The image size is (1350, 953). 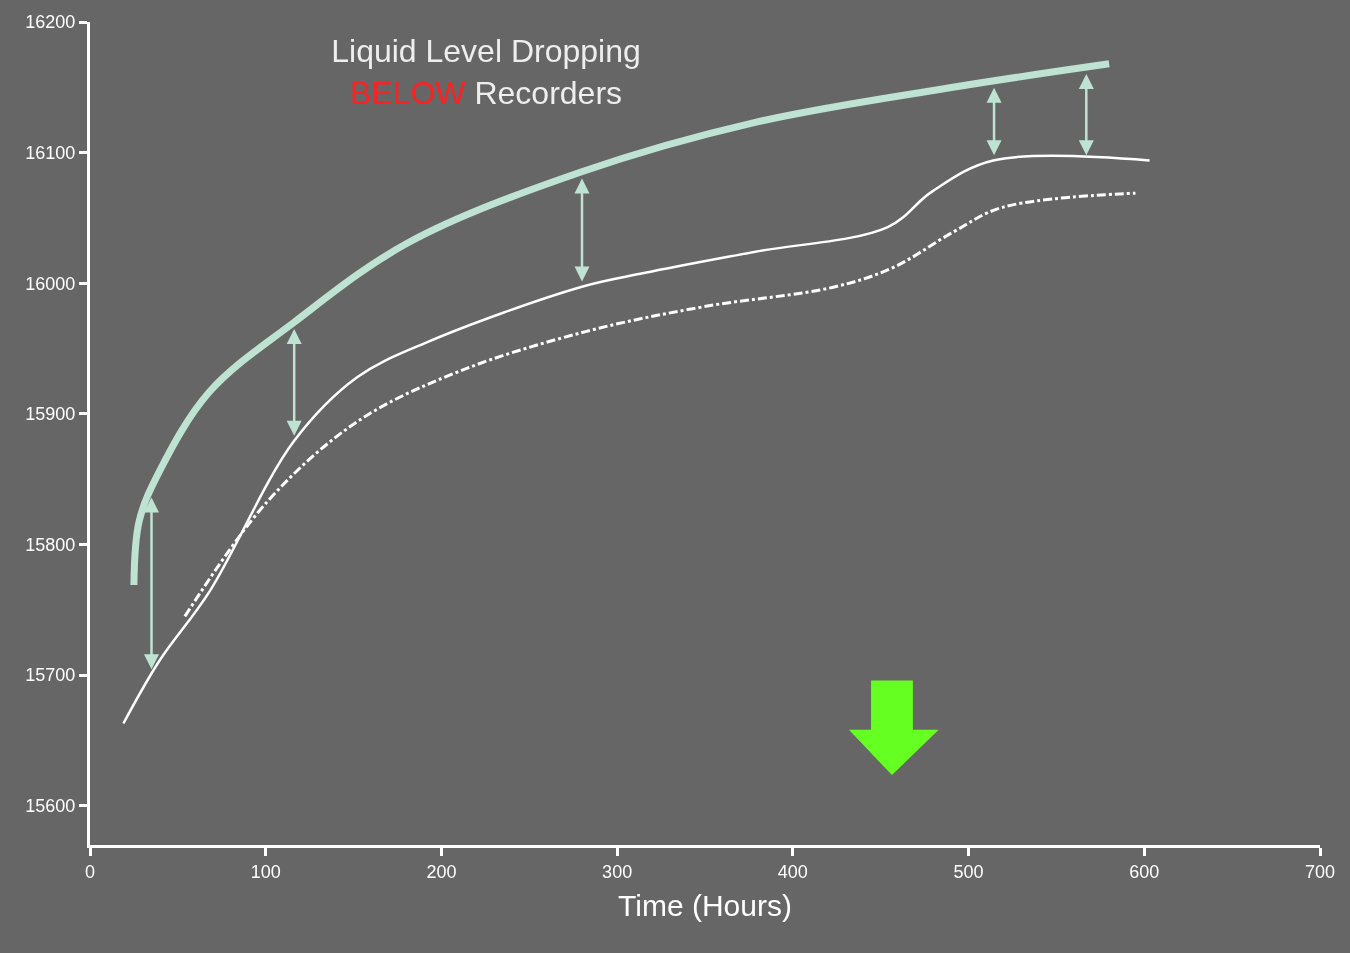 I want to click on y-tick-label: 16200, so click(x=50, y=22).